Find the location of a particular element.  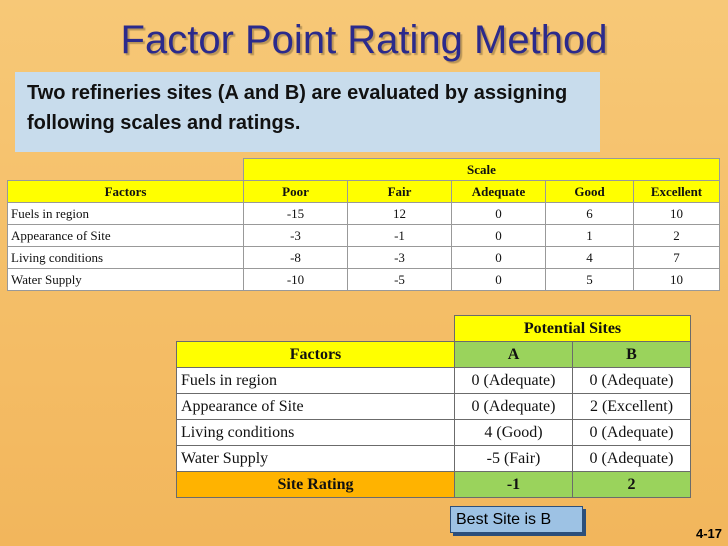

scale-header-adequate: Adequate is located at coordinates (498, 191).